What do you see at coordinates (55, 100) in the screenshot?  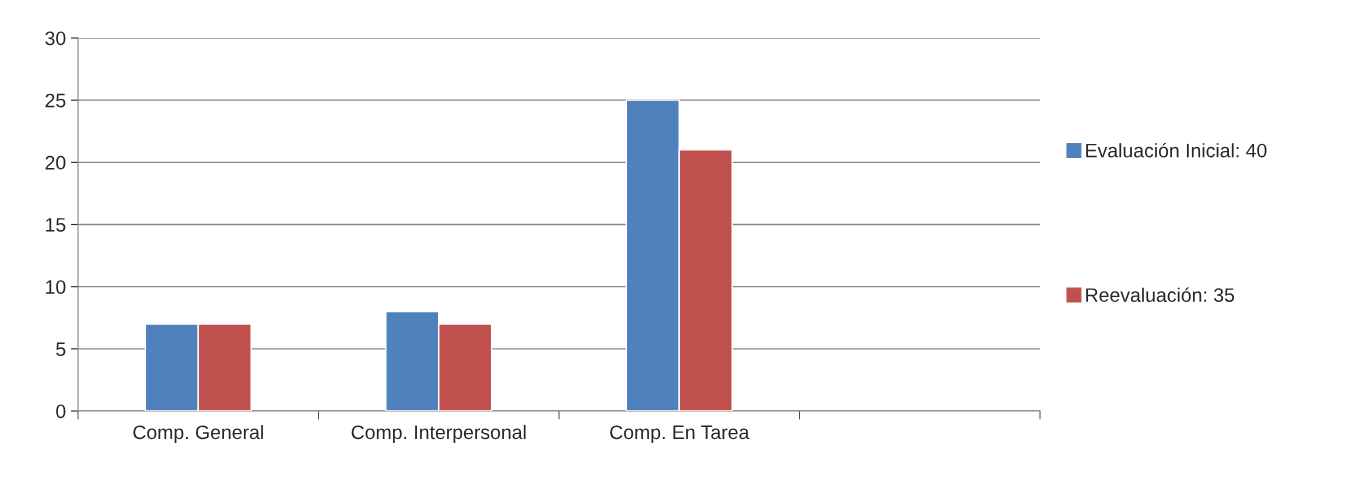 I see `y-tick-label: 25` at bounding box center [55, 100].